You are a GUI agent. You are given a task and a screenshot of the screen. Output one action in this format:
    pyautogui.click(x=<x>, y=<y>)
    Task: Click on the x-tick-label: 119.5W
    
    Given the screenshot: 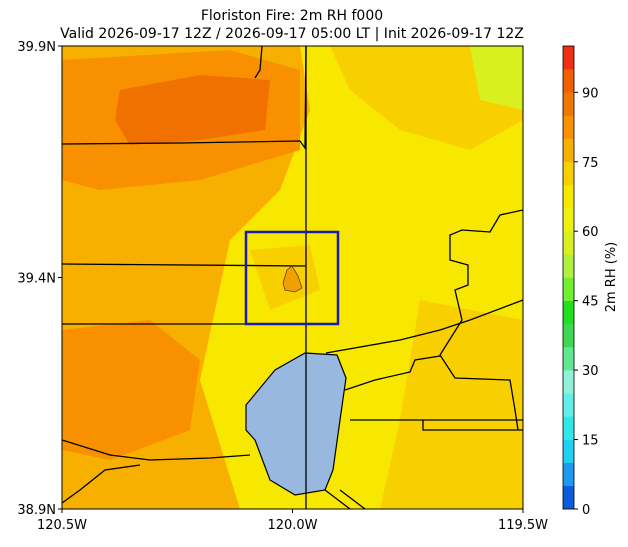 What is the action you would take?
    pyautogui.click(x=523, y=525)
    